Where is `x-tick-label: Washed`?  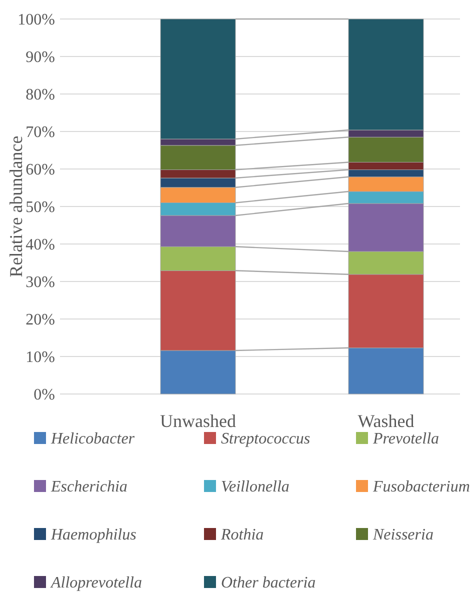
x-tick-label: Washed is located at coordinates (386, 421).